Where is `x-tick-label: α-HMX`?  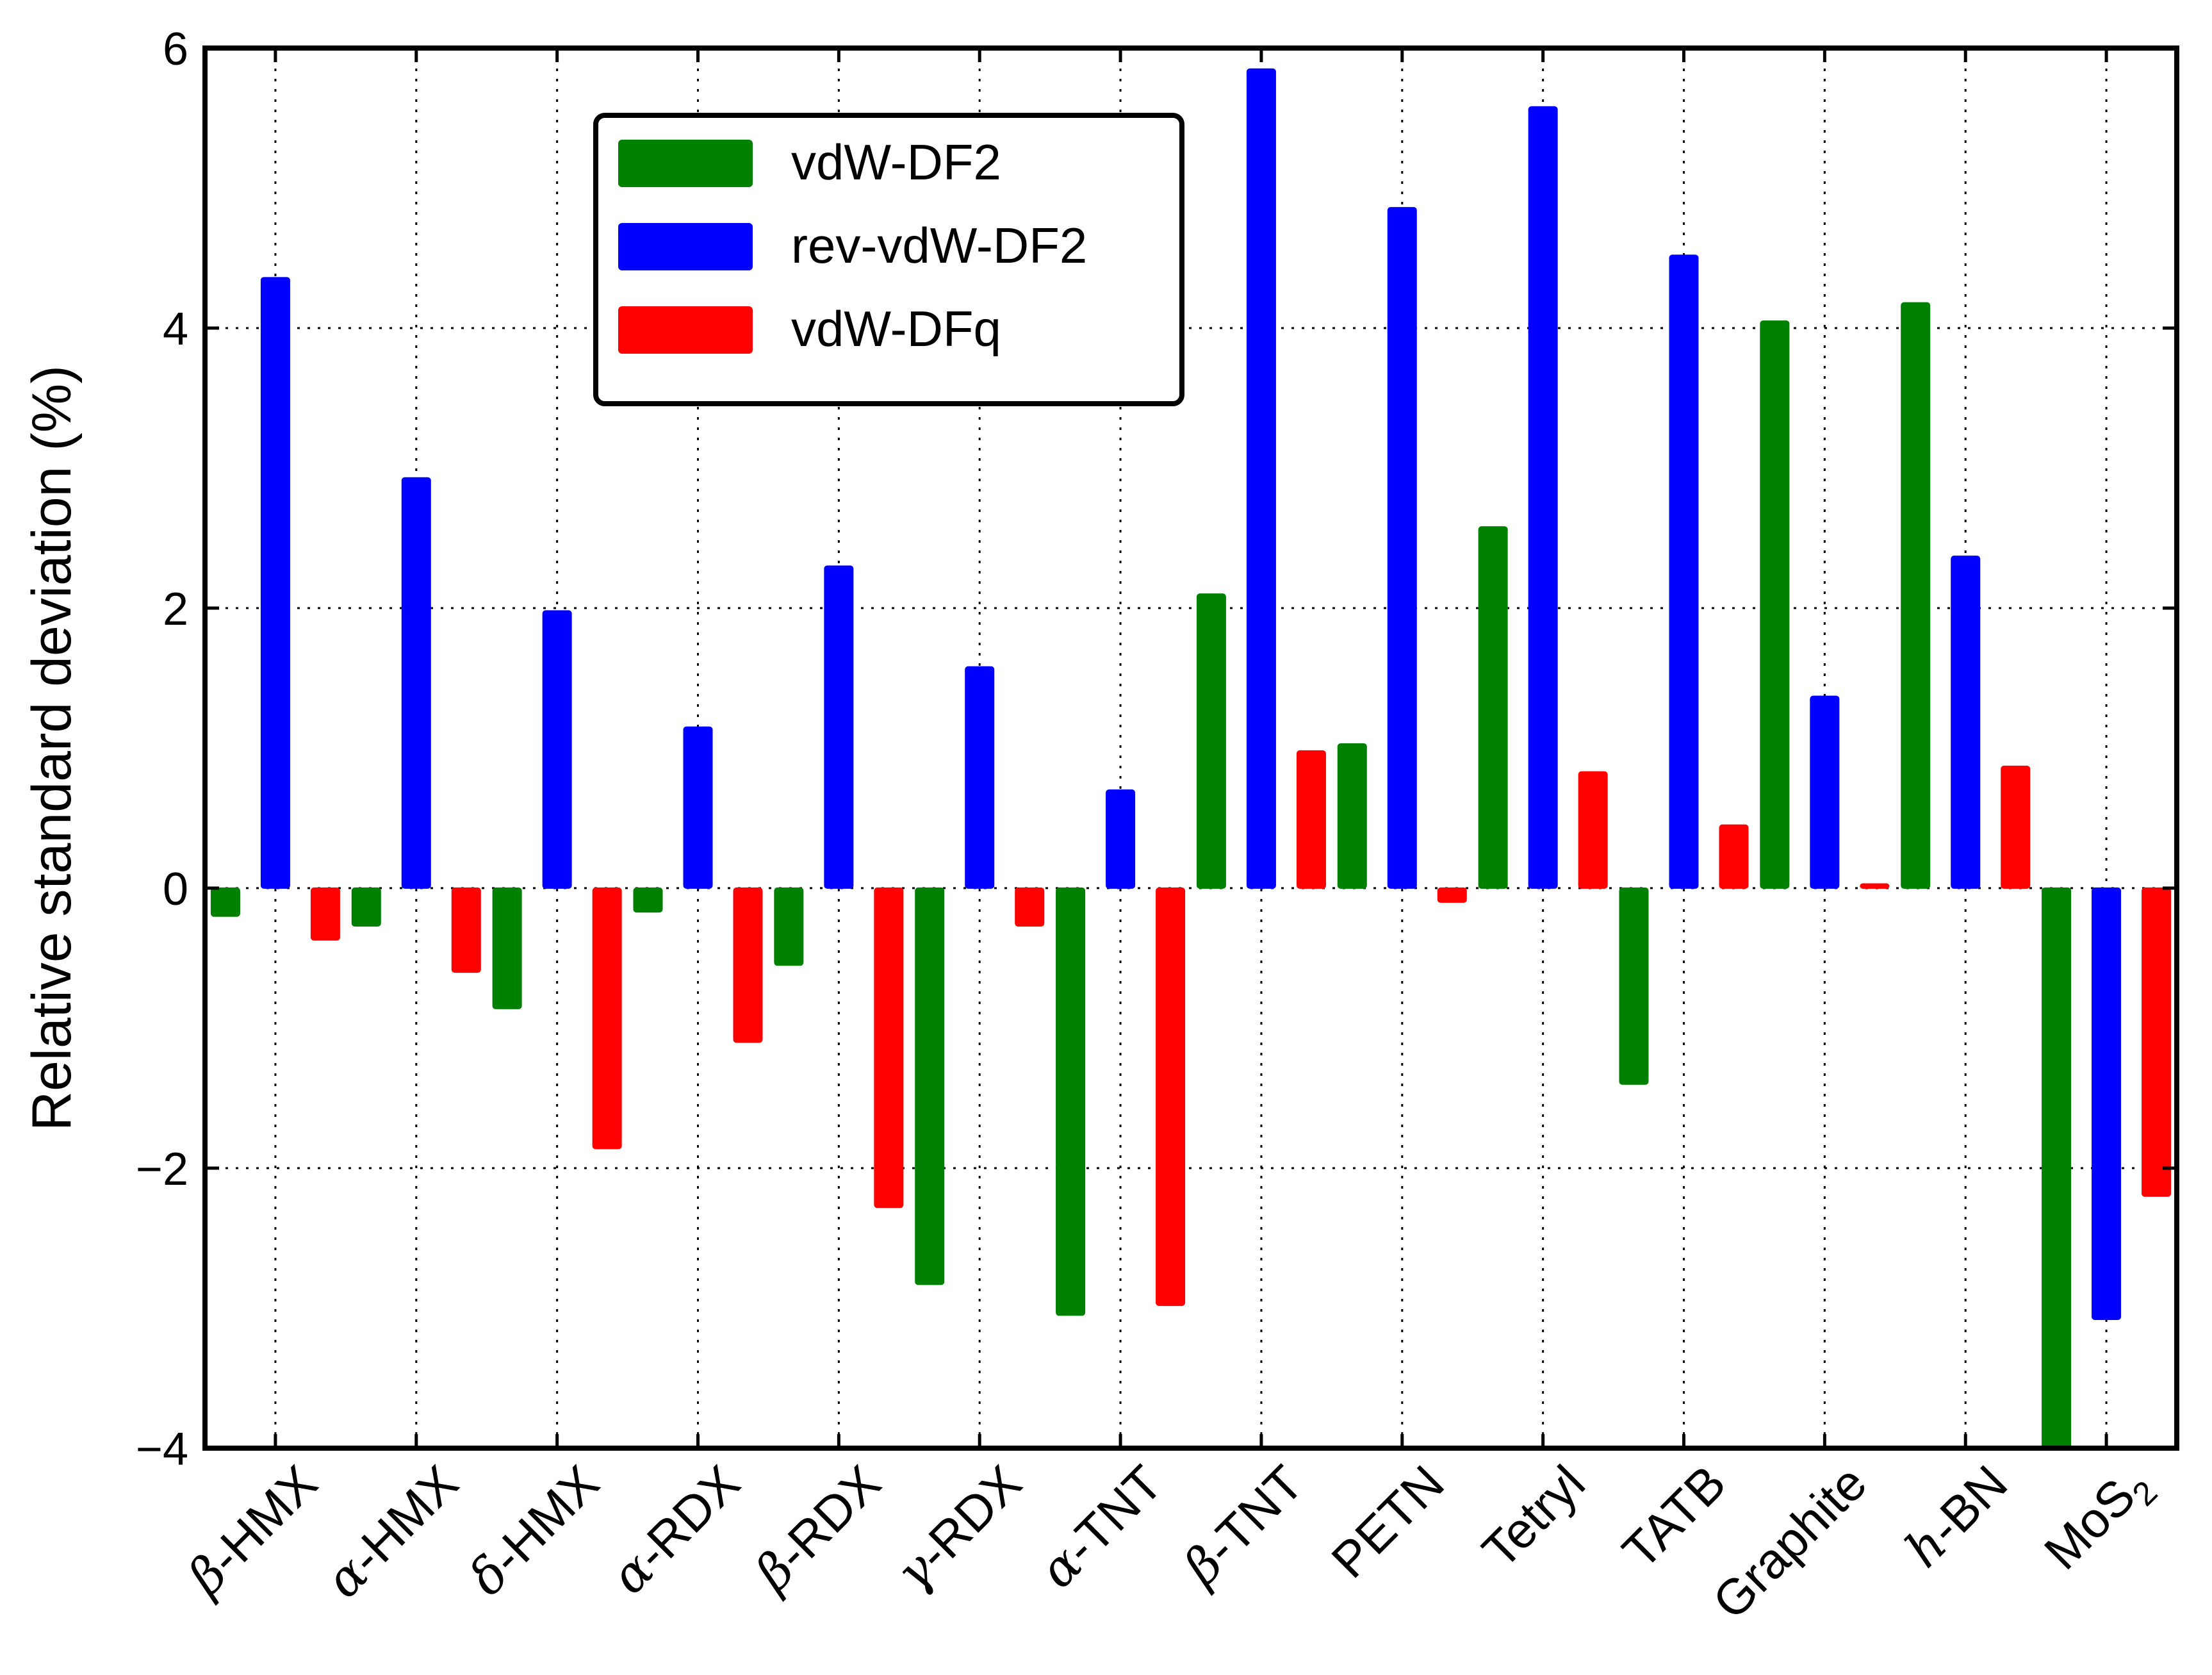
x-tick-label: α-HMX is located at coordinates (392, 1533).